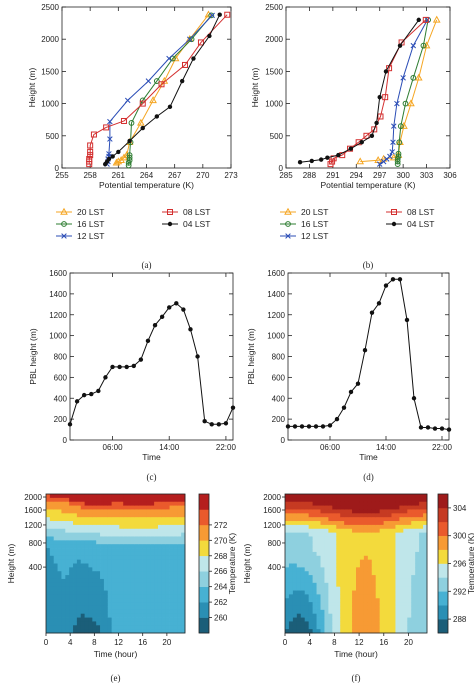 This screenshot has width=474, height=696. I want to click on colorbar-label: Temperature (K), so click(232, 564).